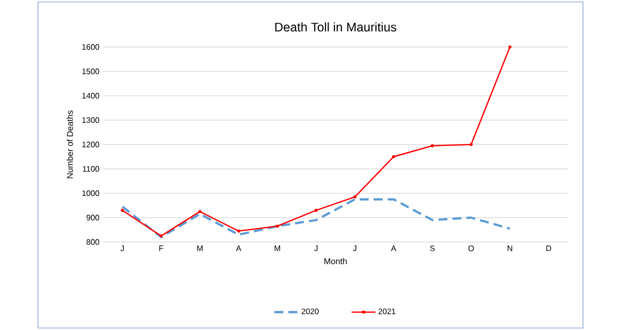 This screenshot has width=620, height=330. Describe the element at coordinates (335, 27) in the screenshot. I see `chart-title: Death Toll in Mauritius` at that location.